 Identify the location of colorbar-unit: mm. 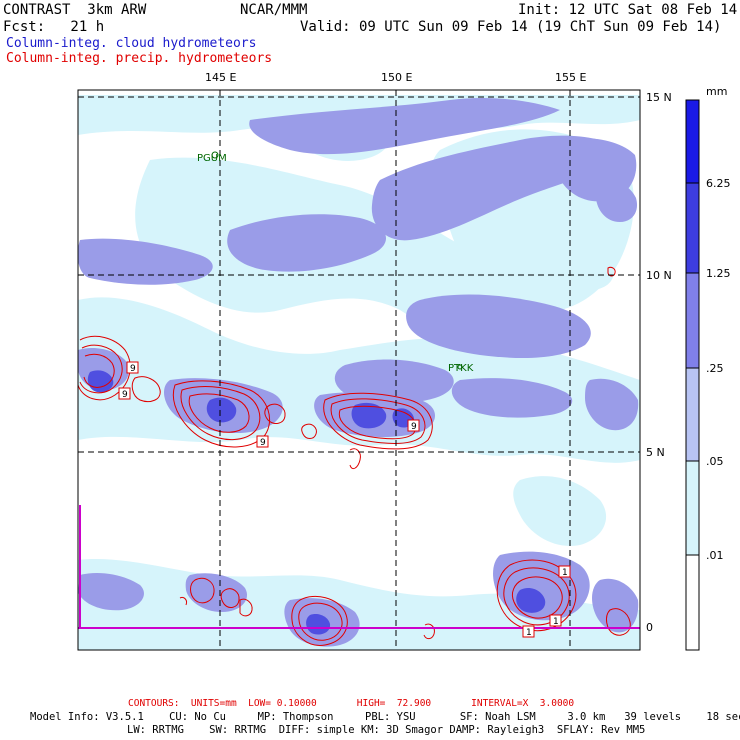
(717, 91).